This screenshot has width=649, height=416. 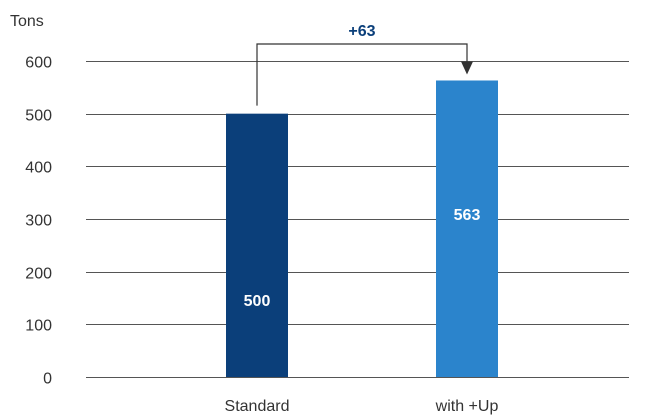 I want to click on y-unit-label: Tons, so click(x=27, y=21).